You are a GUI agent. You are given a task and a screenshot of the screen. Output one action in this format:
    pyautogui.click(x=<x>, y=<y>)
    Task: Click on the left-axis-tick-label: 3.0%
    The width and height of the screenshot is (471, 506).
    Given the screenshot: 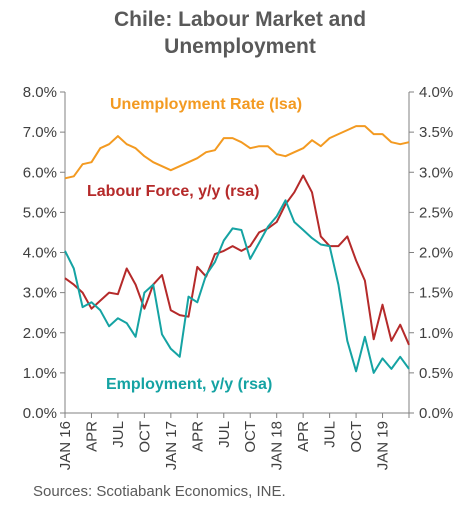 What is the action you would take?
    pyautogui.click(x=40, y=293)
    